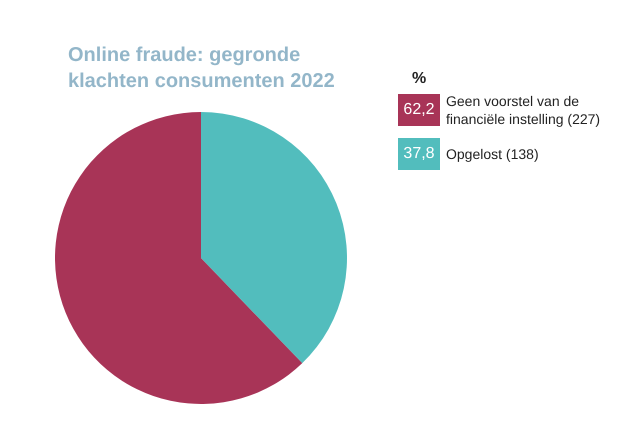  What do you see at coordinates (524, 110) in the screenshot?
I see `legend-label: Geen voorstel van de financiële instelling (227)` at bounding box center [524, 110].